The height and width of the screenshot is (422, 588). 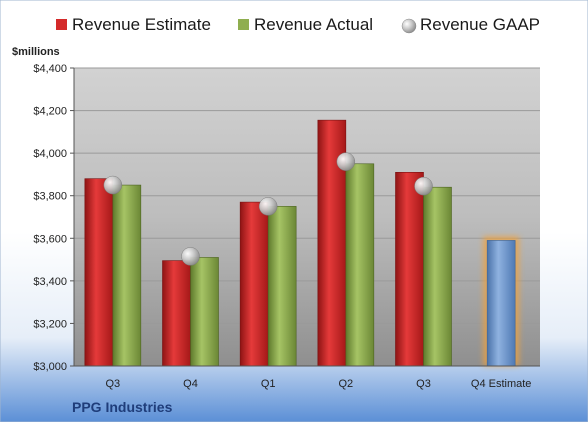 I want to click on y-tick-label: $3,200, so click(x=50, y=324).